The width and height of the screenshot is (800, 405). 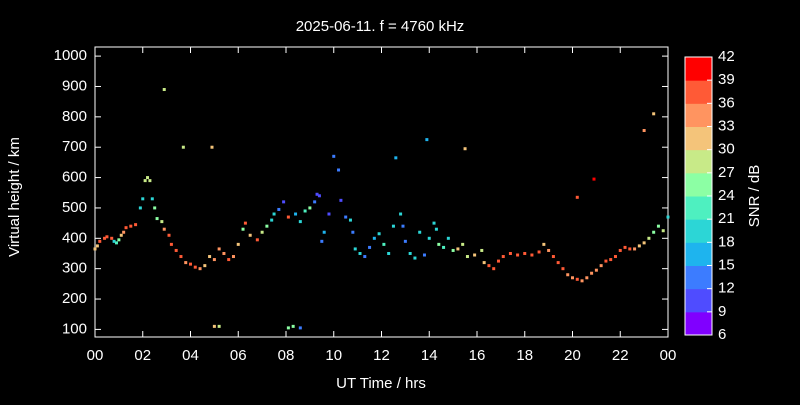 I want to click on x-tick-label: 18, so click(x=524, y=355).